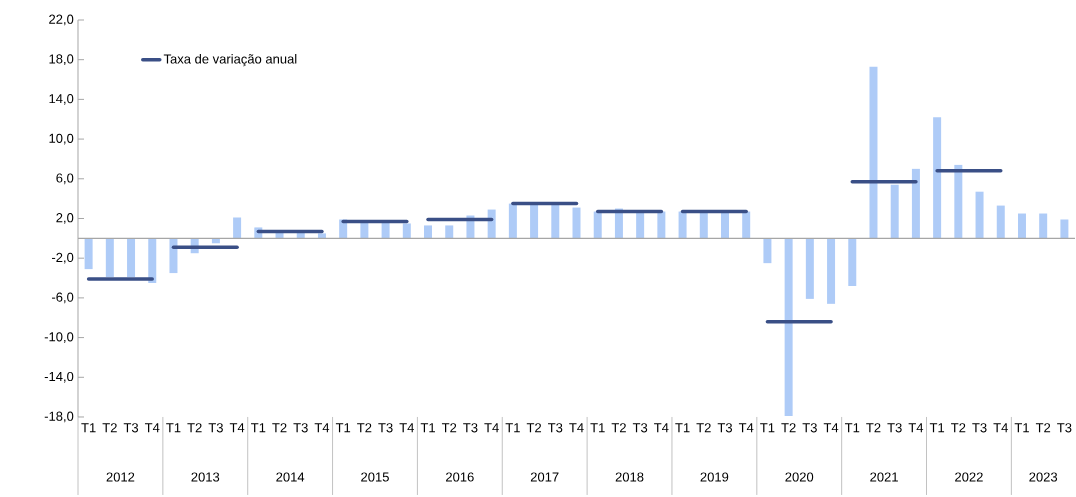  Describe the element at coordinates (61, 99) in the screenshot. I see `y-tick-label: 14,0` at that location.